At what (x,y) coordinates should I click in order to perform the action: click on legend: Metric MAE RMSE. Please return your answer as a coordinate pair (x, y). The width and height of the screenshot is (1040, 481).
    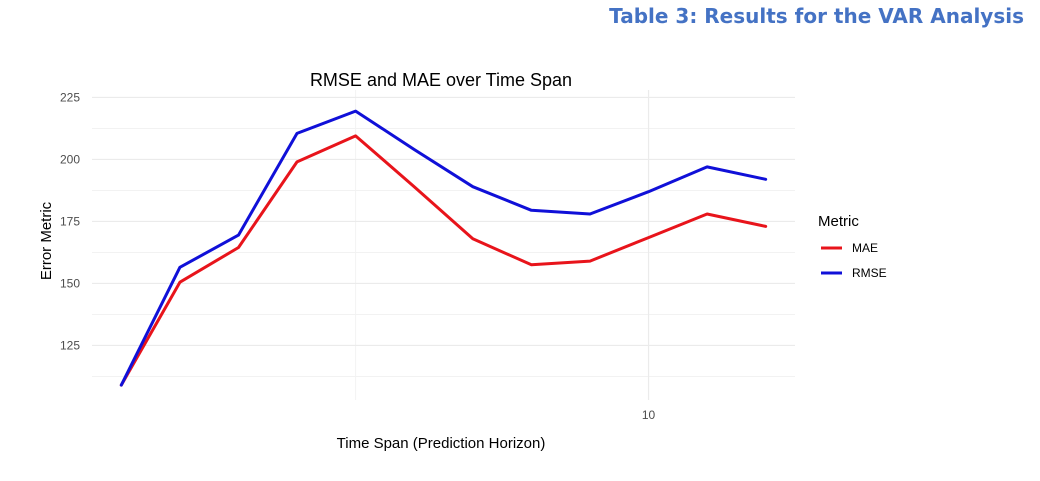
    Looking at the image, I should click on (852, 246).